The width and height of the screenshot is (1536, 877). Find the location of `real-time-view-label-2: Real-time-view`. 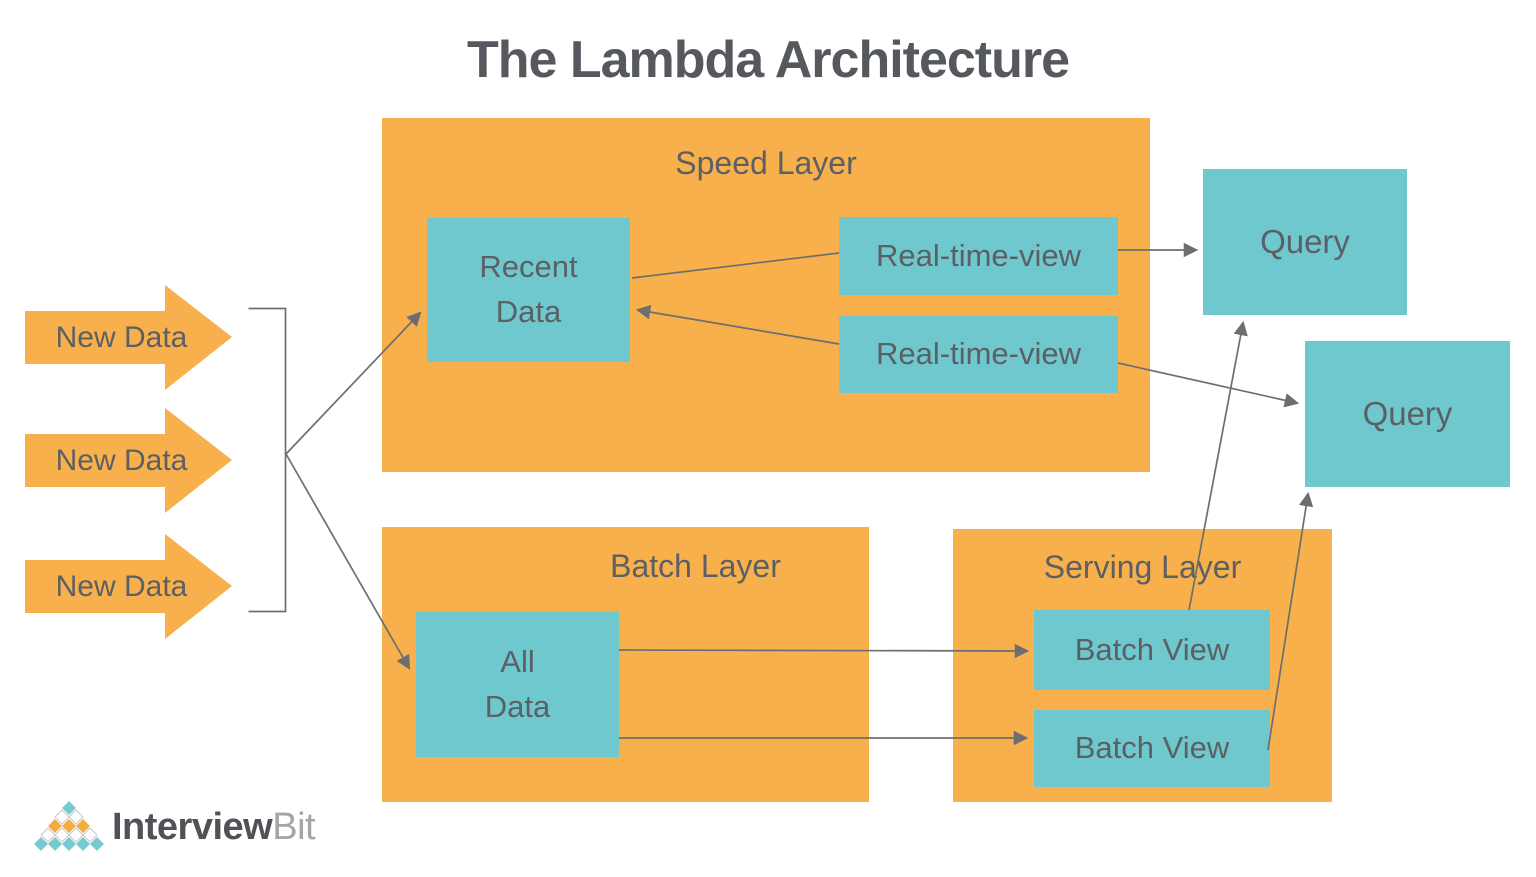

real-time-view-label-2: Real-time-view is located at coordinates (978, 354).